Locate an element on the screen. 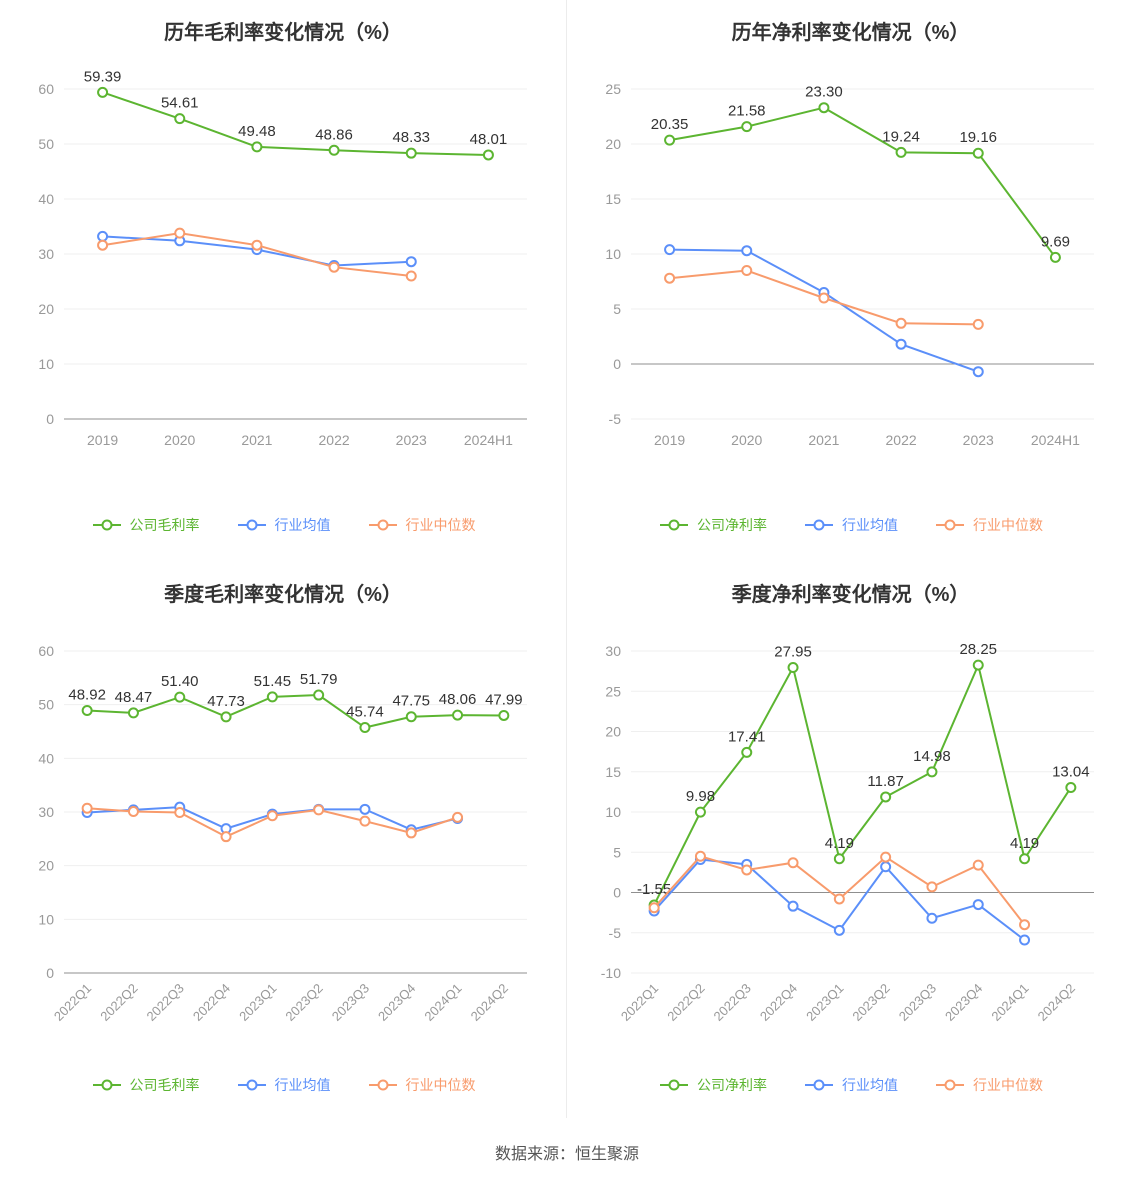 This screenshot has width=1134, height=1188. svg-text: 19.16 is located at coordinates (978, 137).